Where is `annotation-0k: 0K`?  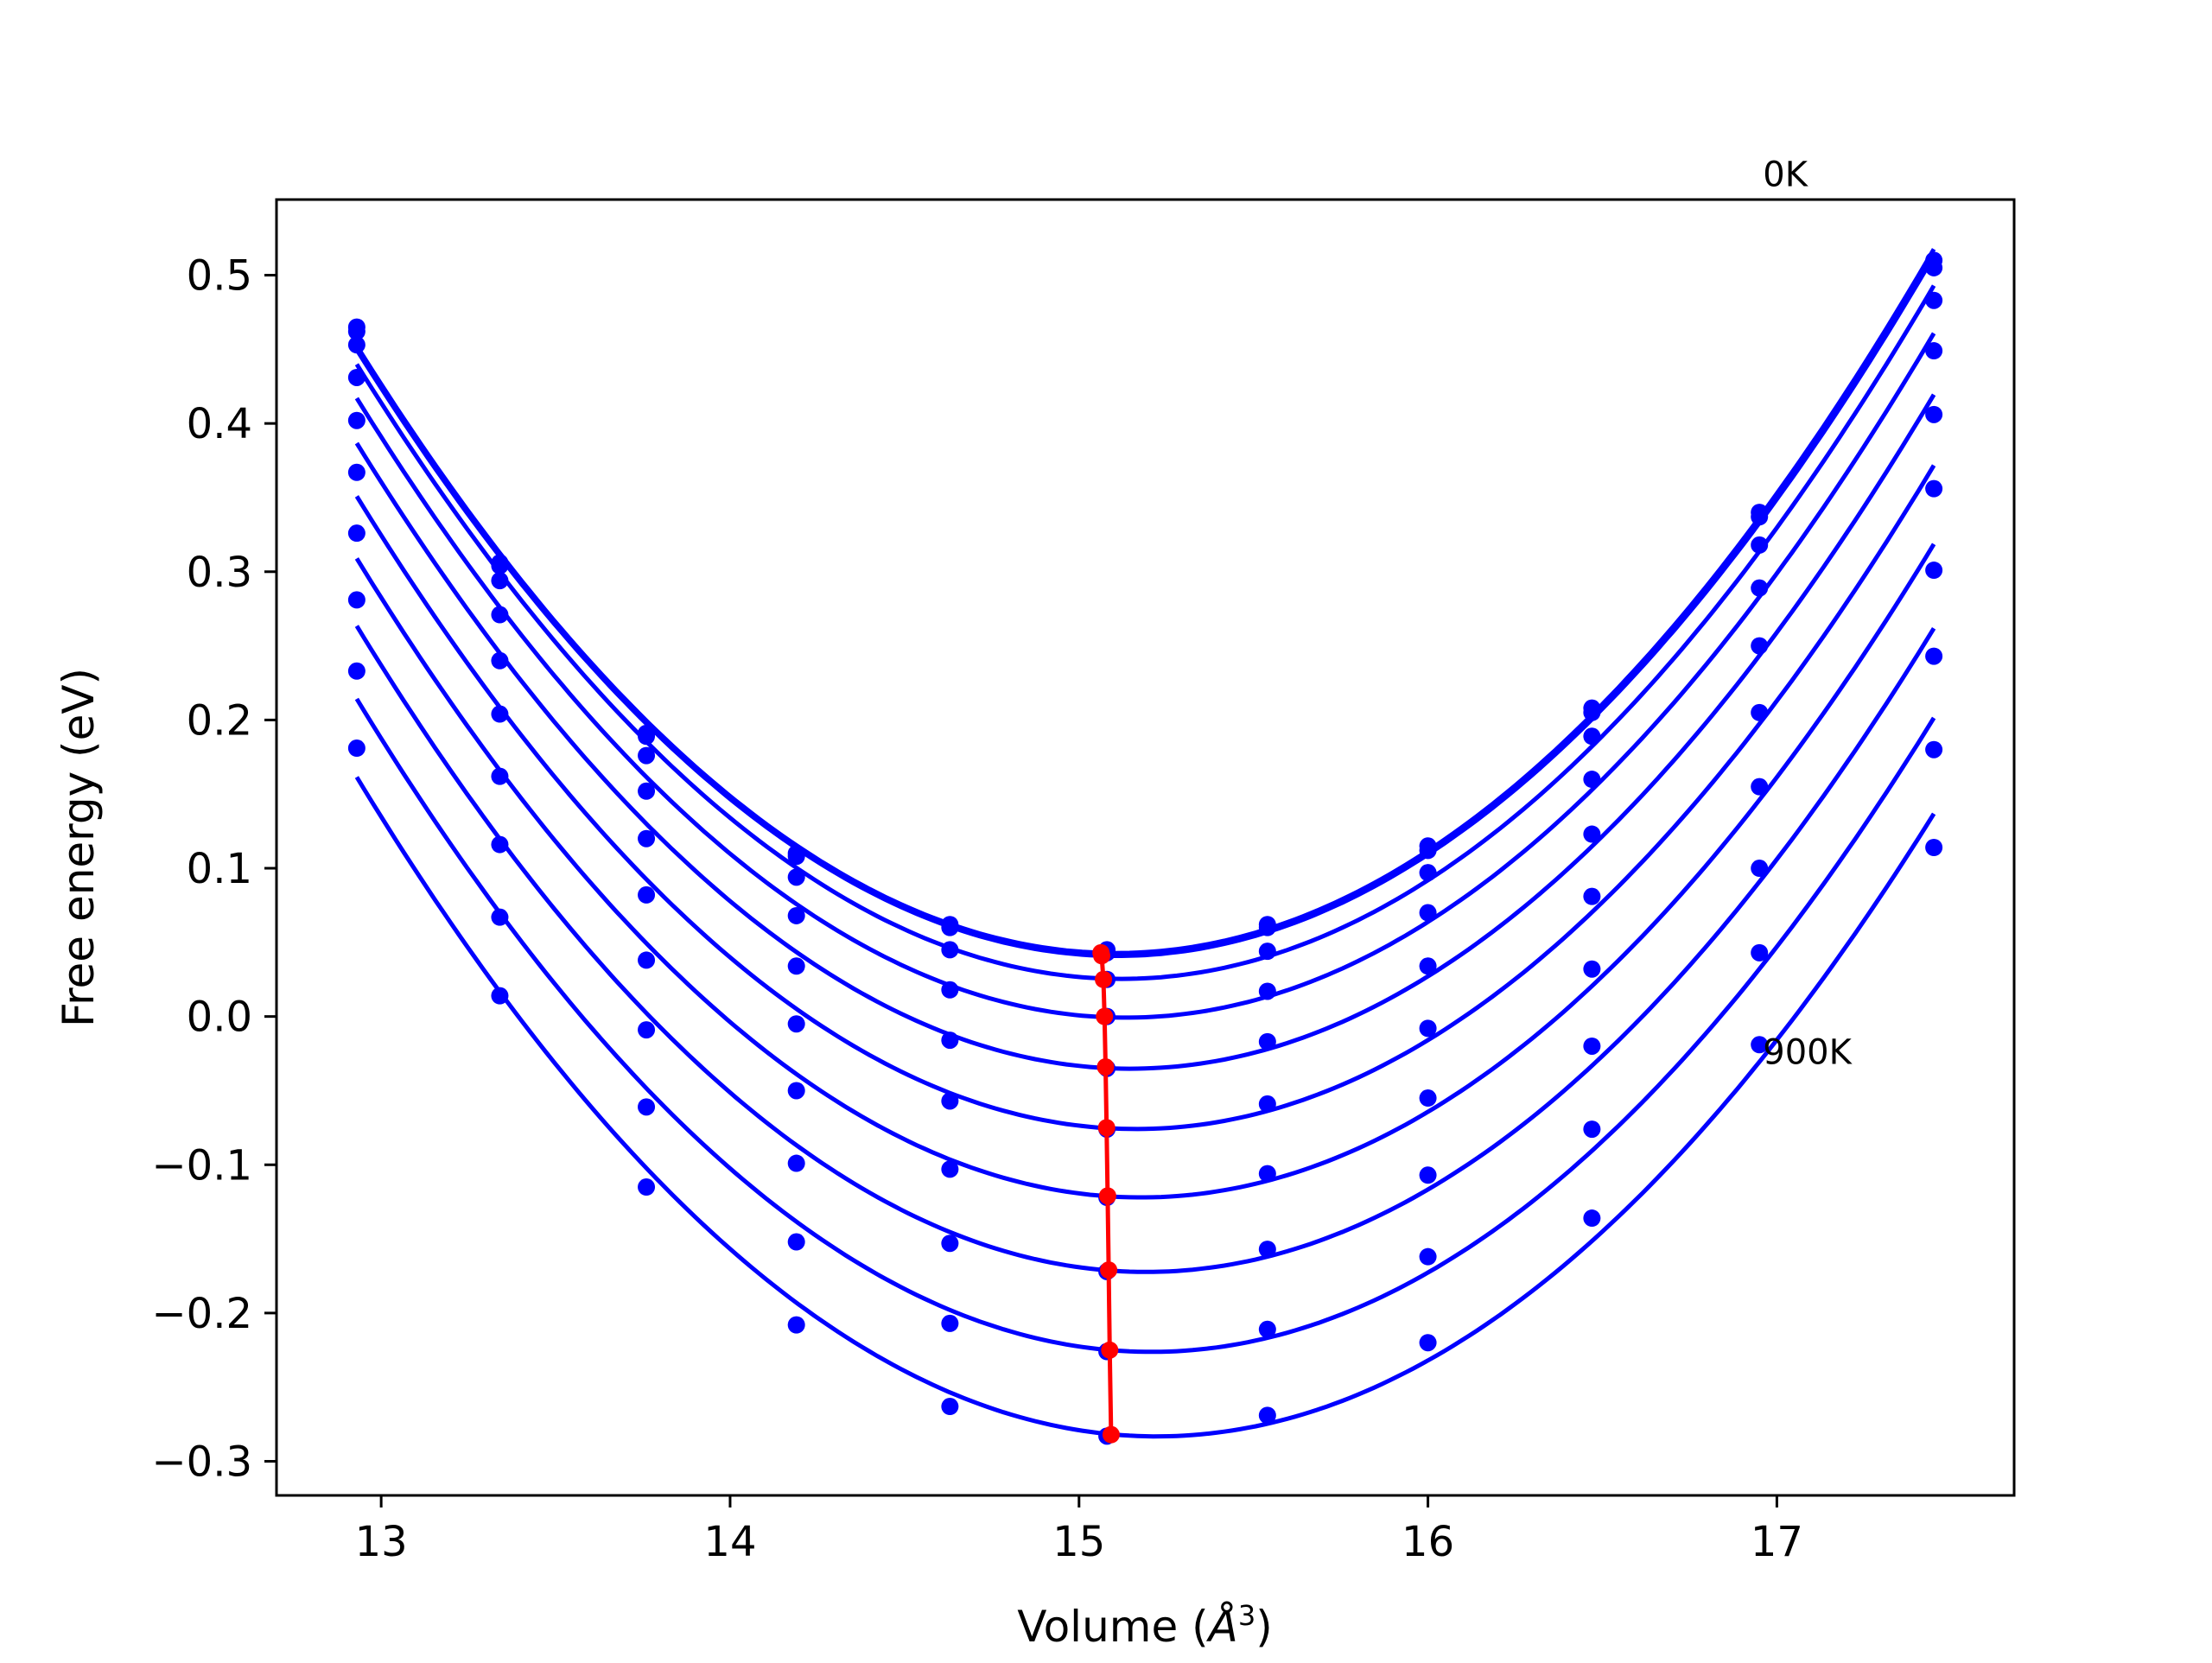 annotation-0k: 0K is located at coordinates (1785, 175).